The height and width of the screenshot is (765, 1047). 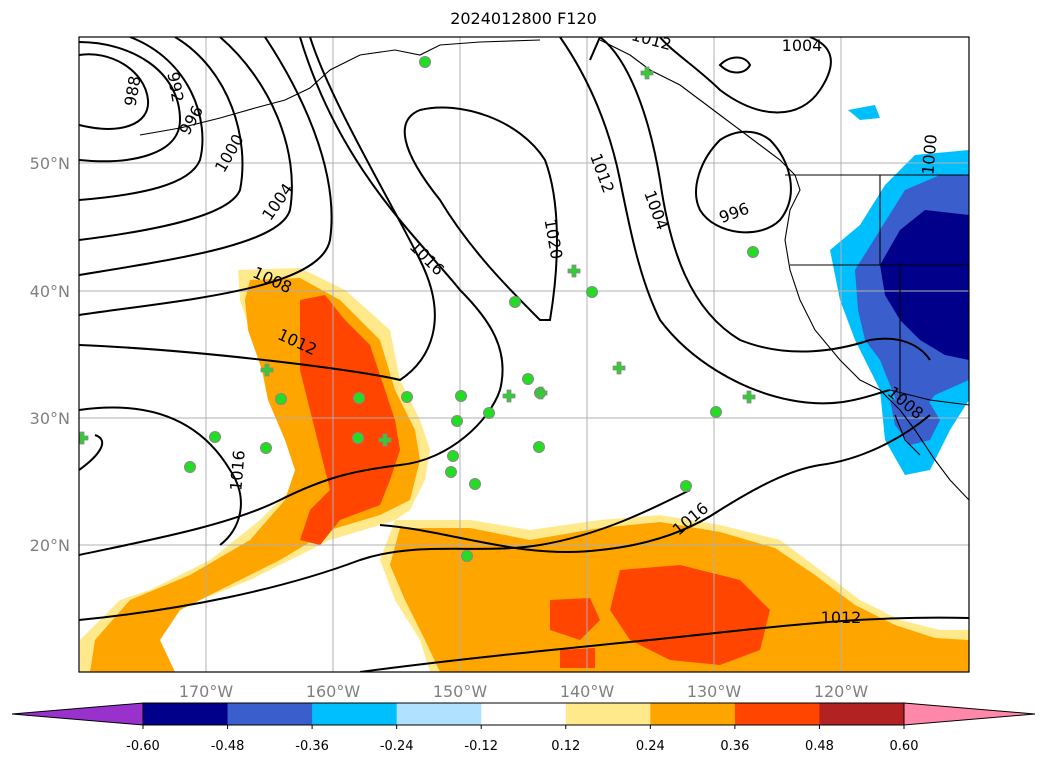 I want to click on colorbar-tick-label: 0.36, so click(x=734, y=746).